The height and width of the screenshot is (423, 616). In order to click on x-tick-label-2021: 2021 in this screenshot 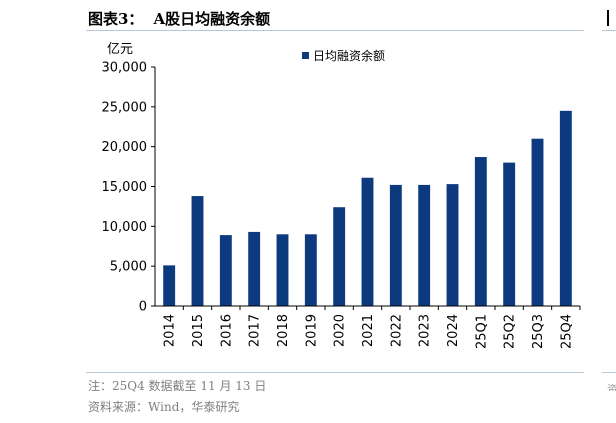, I will do `click(368, 330)`.